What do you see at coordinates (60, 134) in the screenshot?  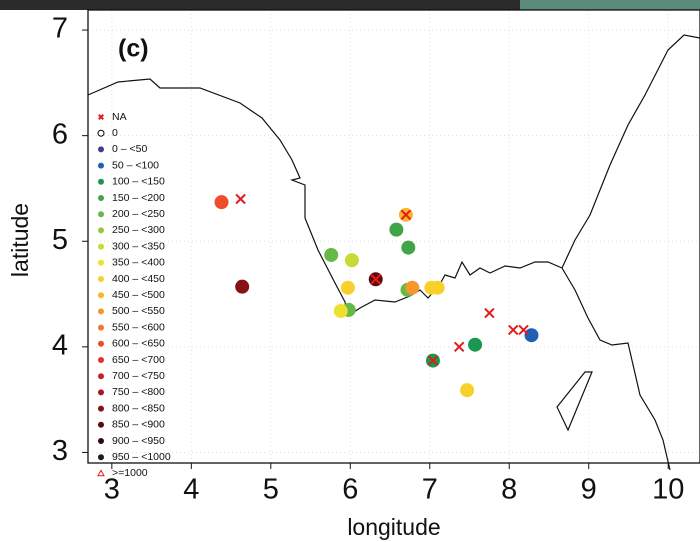 I see `y-tick-label: 6` at bounding box center [60, 134].